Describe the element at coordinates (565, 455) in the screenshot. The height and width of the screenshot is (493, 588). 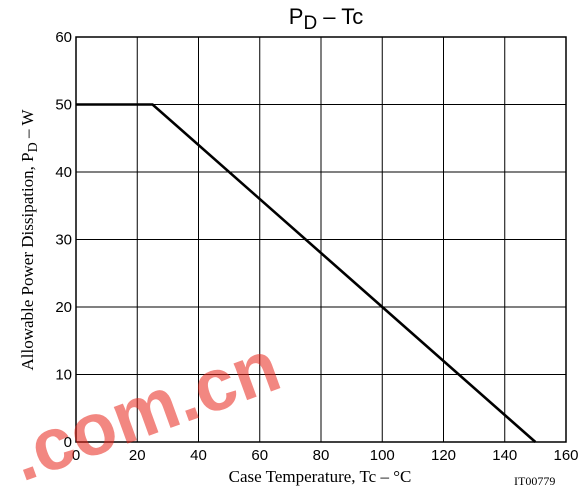
I see `x-tick-label: 160` at that location.